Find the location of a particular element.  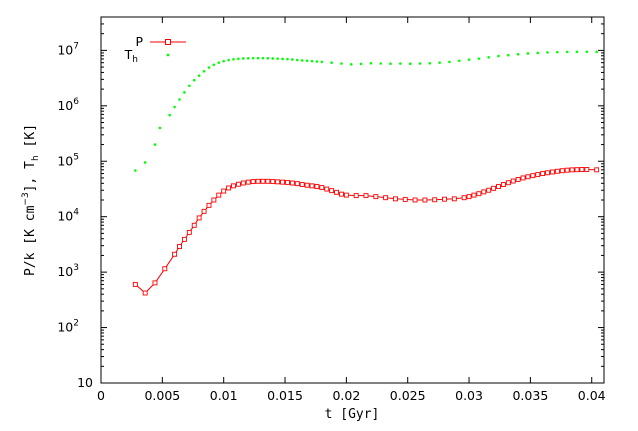

legend-label-p: P is located at coordinates (139, 41).